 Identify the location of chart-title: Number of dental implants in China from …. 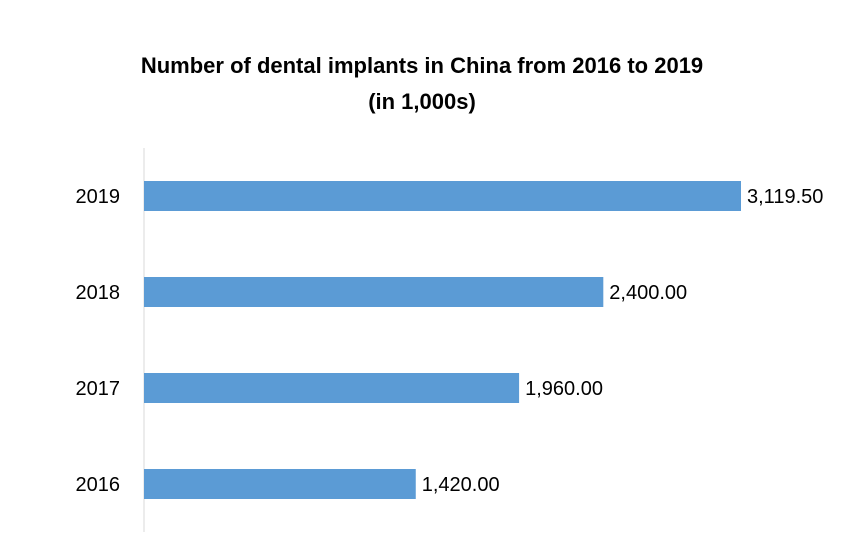
(422, 84).